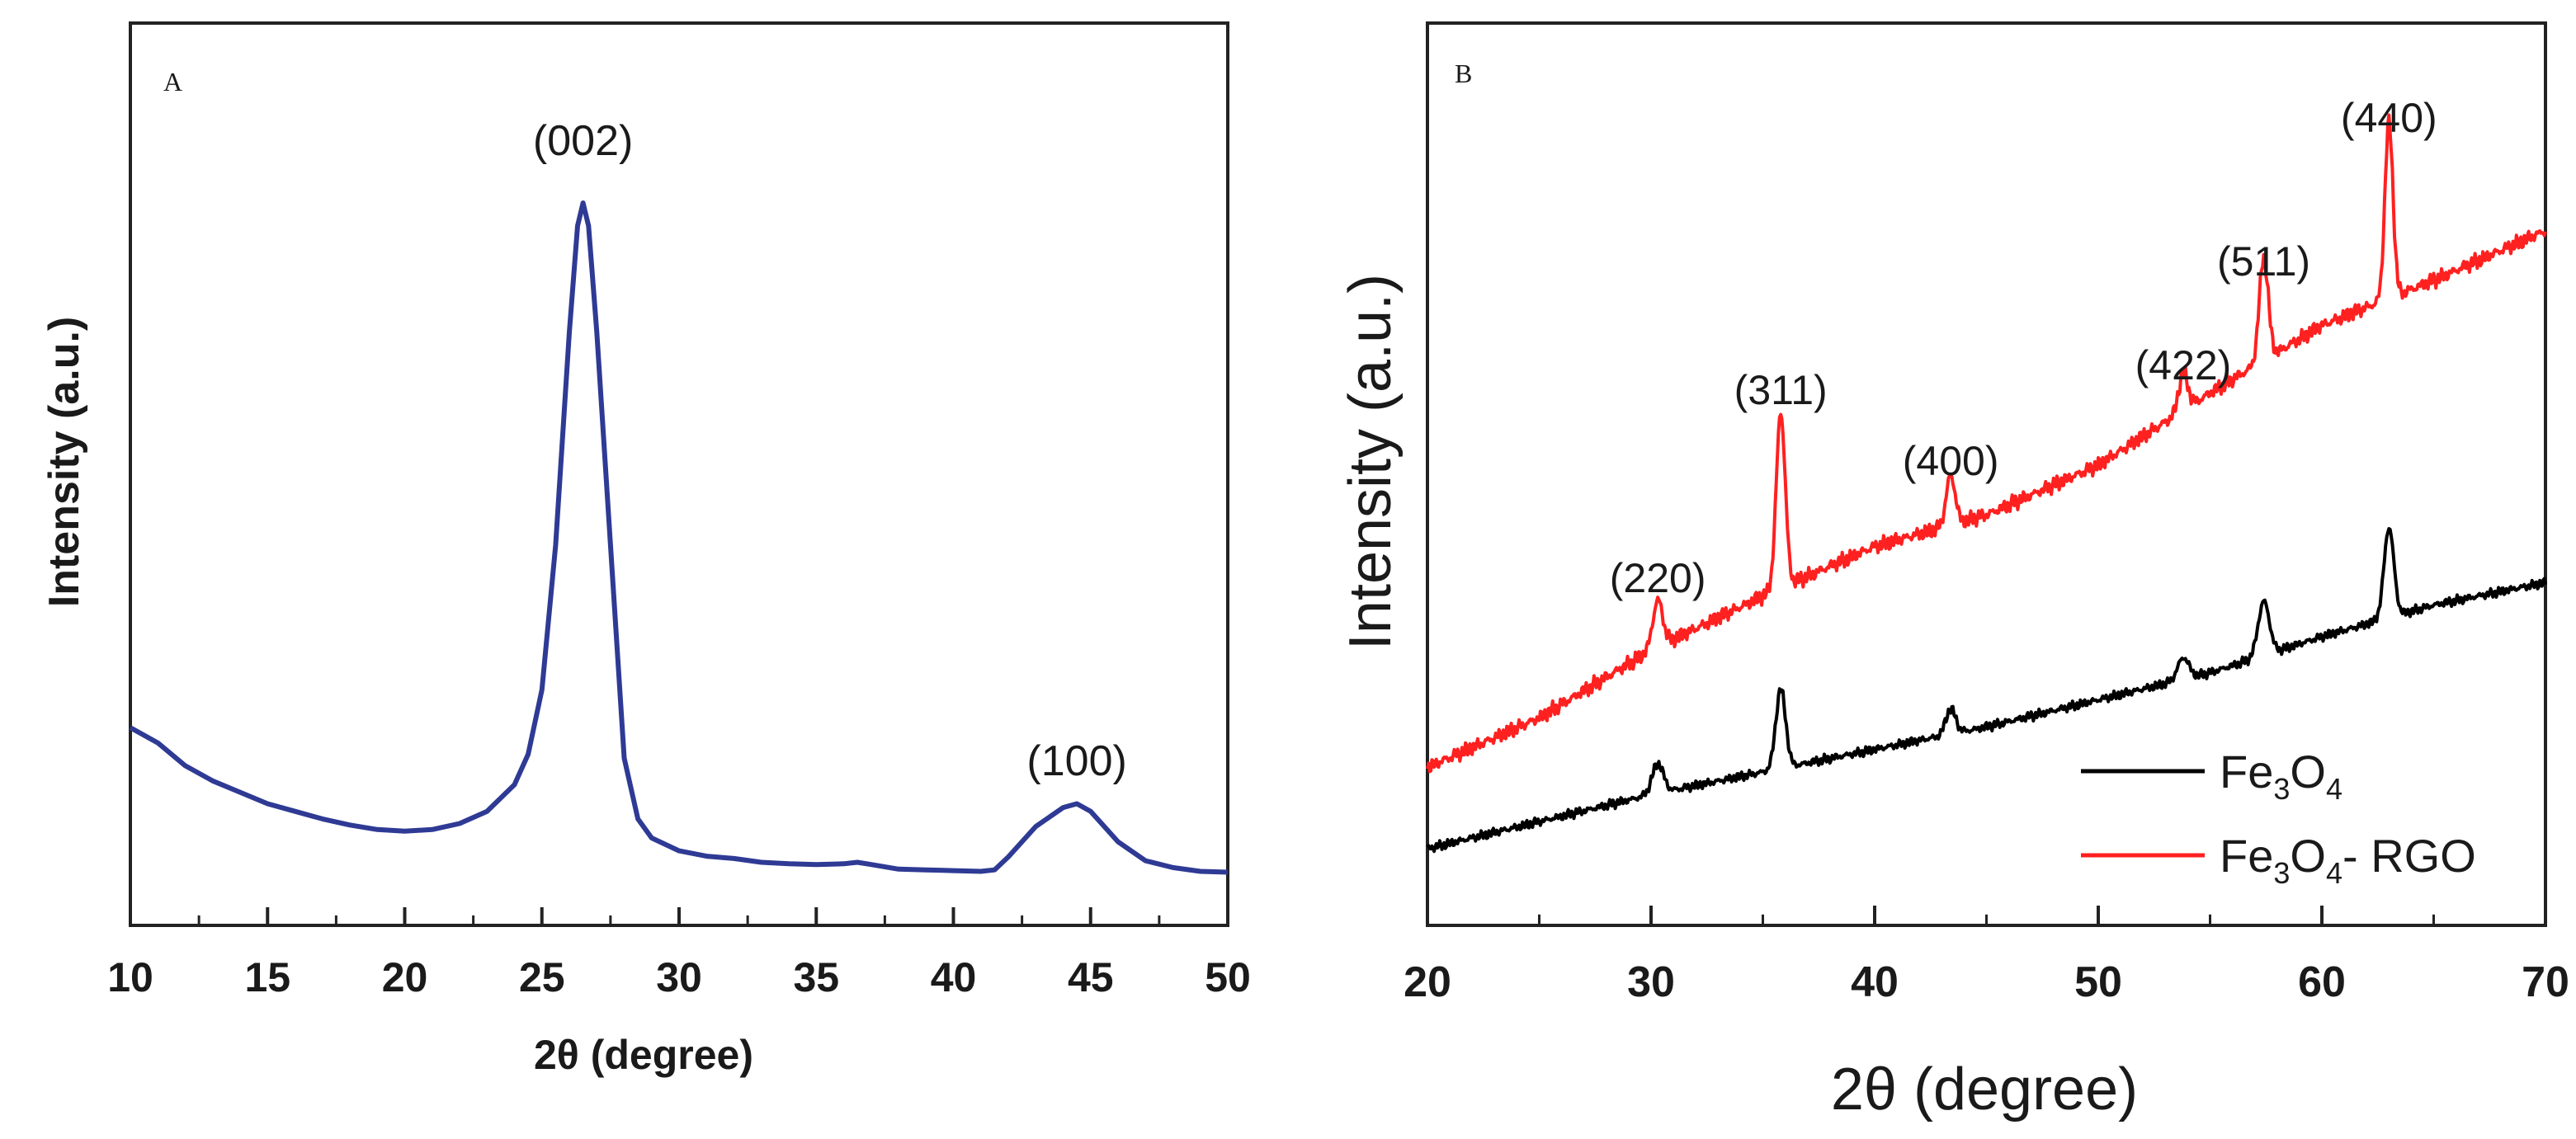 This screenshot has width=2576, height=1139. I want to click on x-tick-label: 70, so click(2545, 982).